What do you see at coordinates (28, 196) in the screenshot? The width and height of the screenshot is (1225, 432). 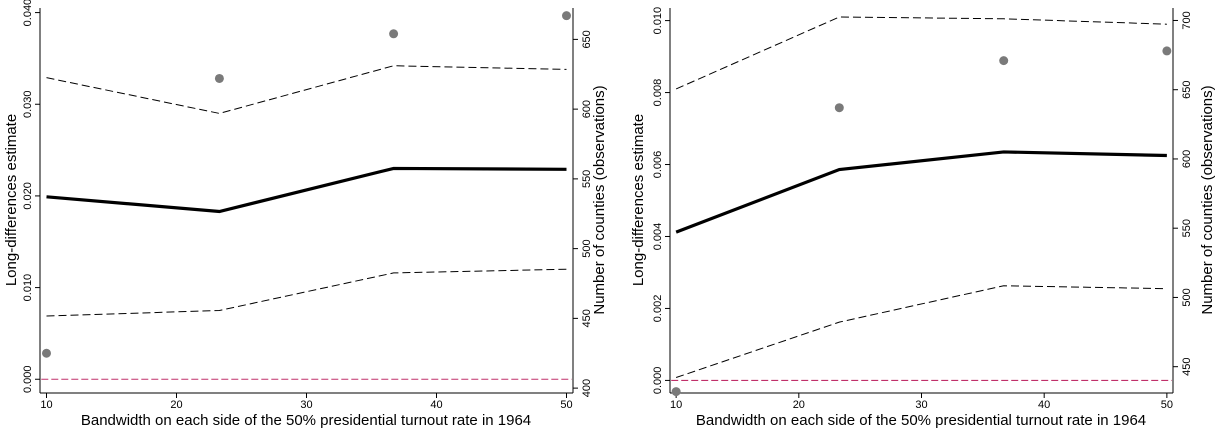 I see `y-tick-label: 0.020` at bounding box center [28, 196].